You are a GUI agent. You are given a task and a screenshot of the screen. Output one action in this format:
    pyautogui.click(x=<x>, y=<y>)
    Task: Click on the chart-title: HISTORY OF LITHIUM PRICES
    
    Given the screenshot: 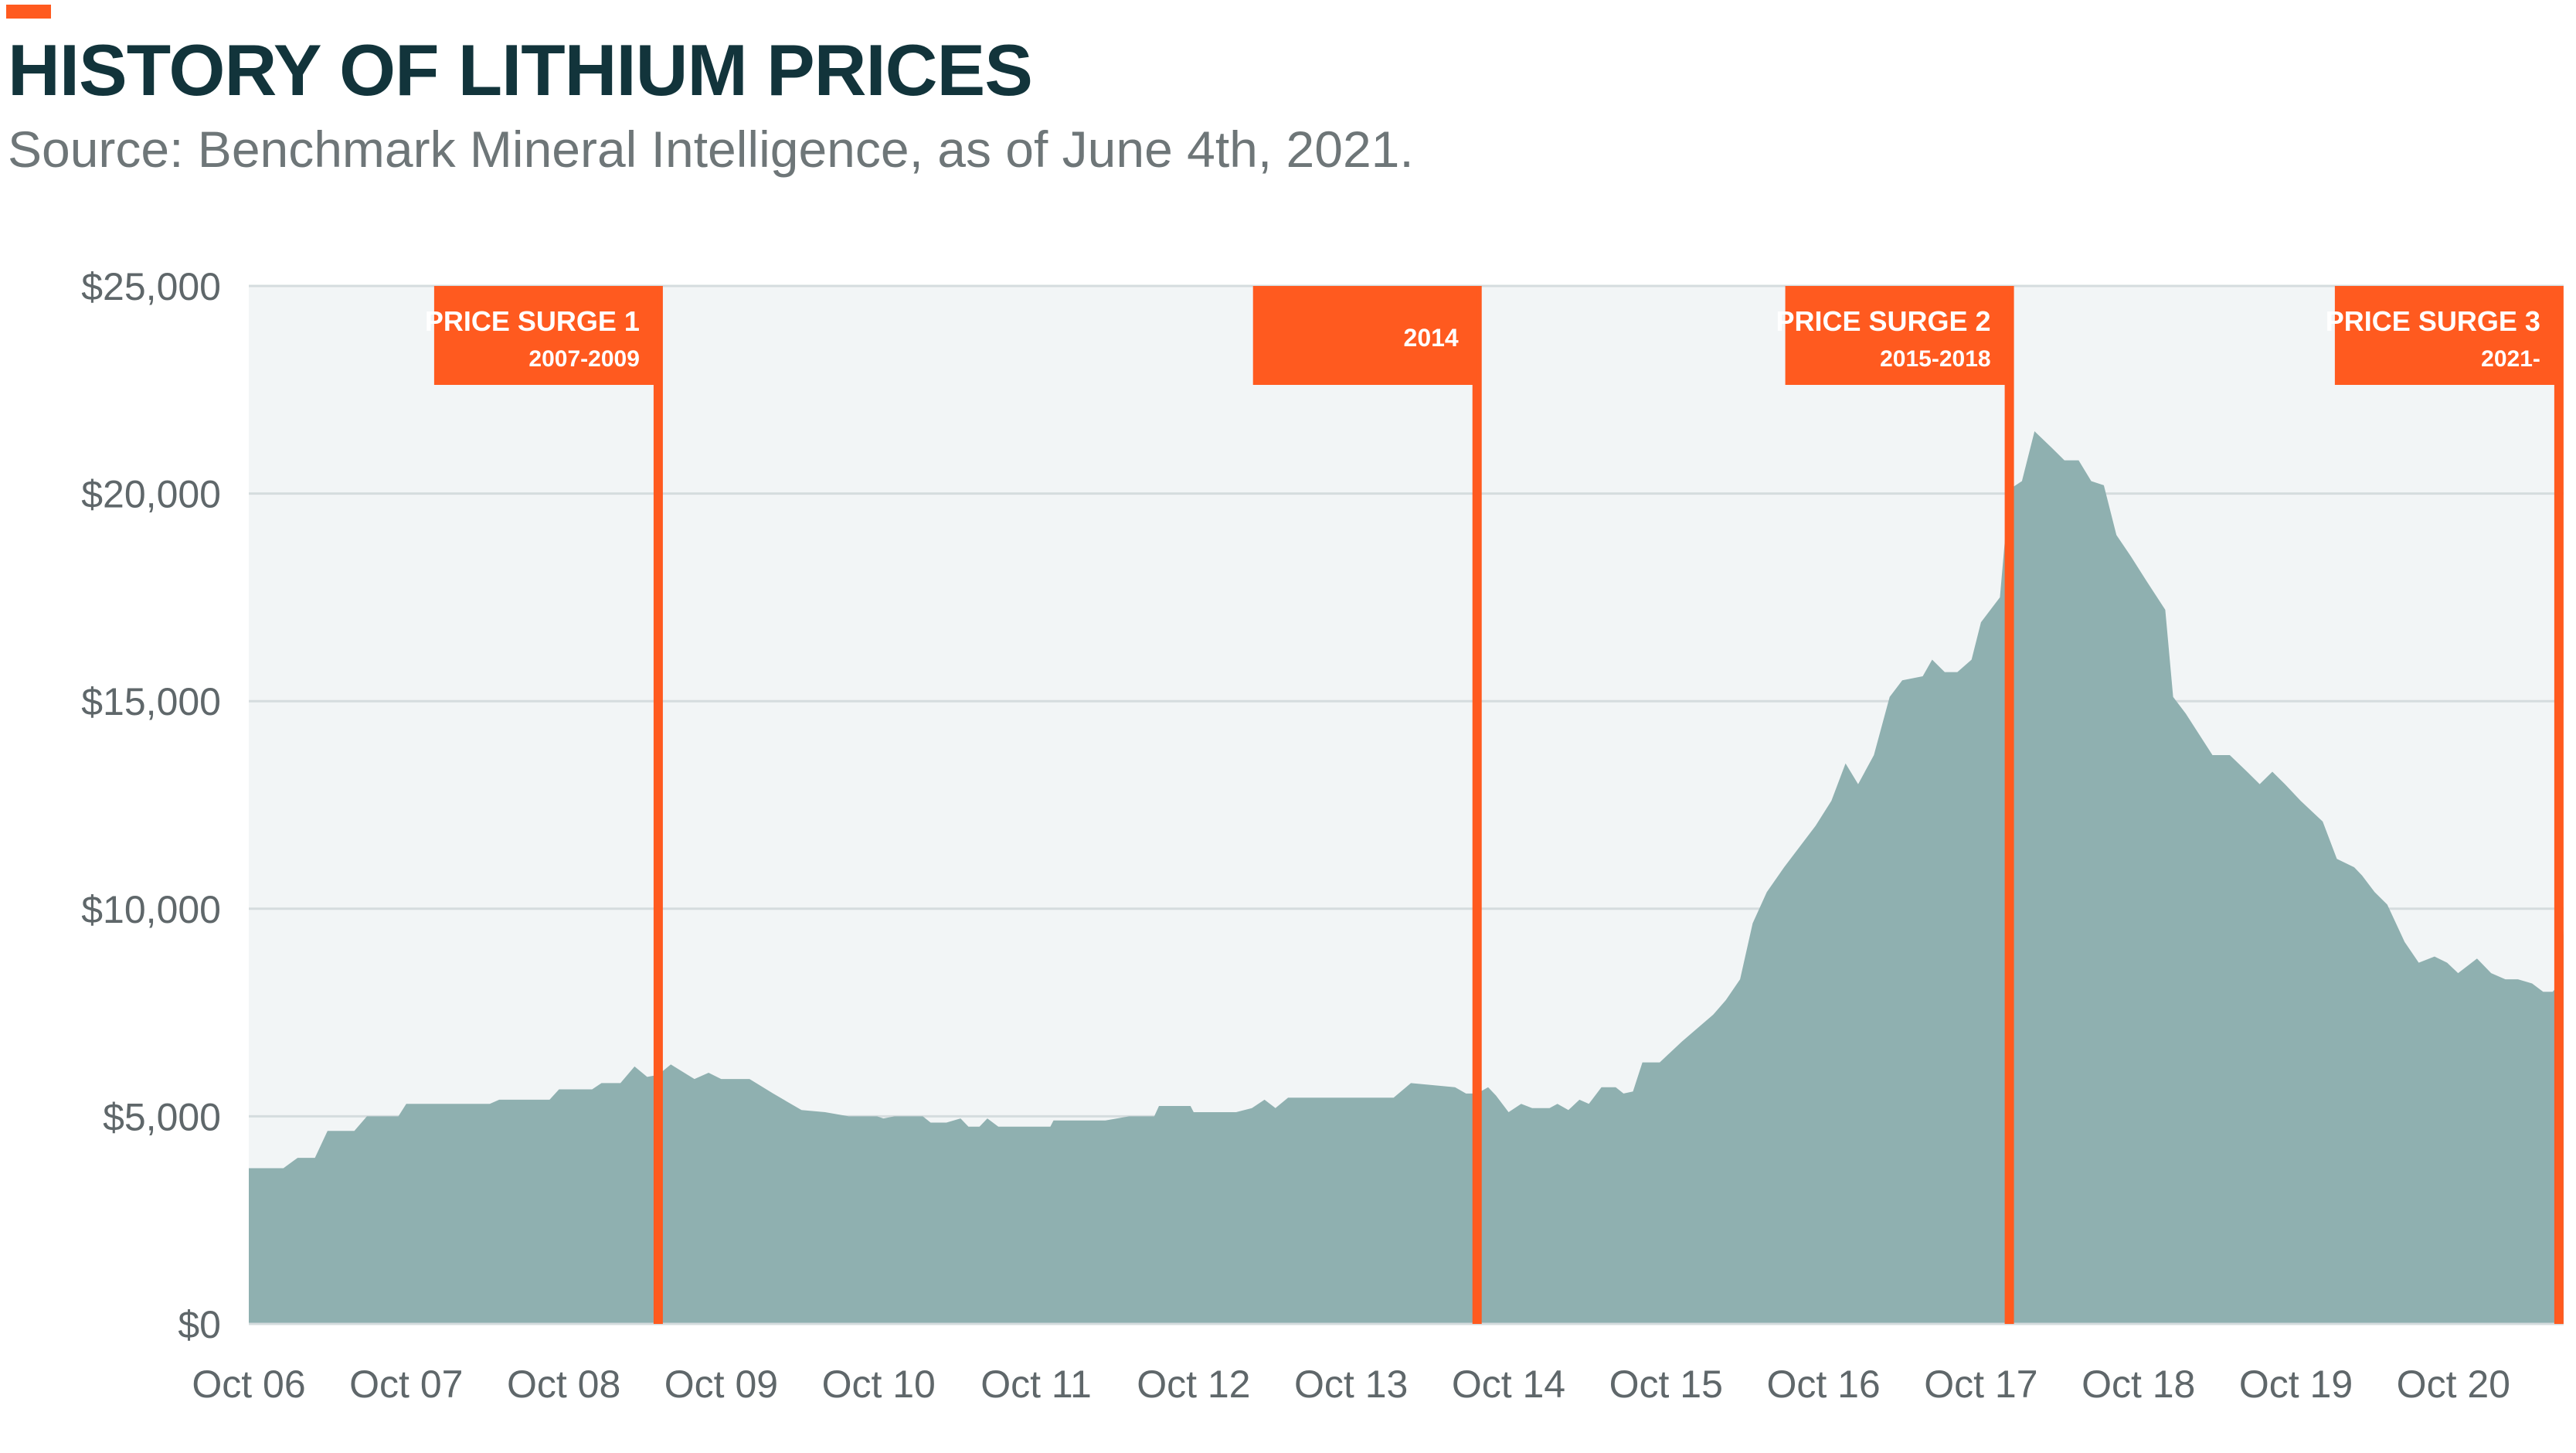 What is the action you would take?
    pyautogui.click(x=520, y=70)
    